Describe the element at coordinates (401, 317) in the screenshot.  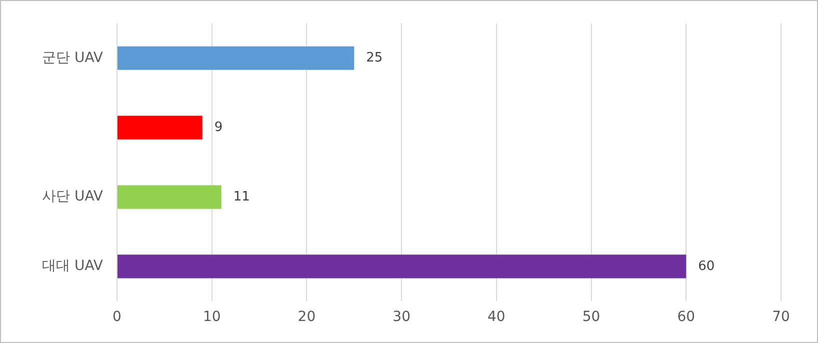
I see `x-tick-label: 30` at that location.